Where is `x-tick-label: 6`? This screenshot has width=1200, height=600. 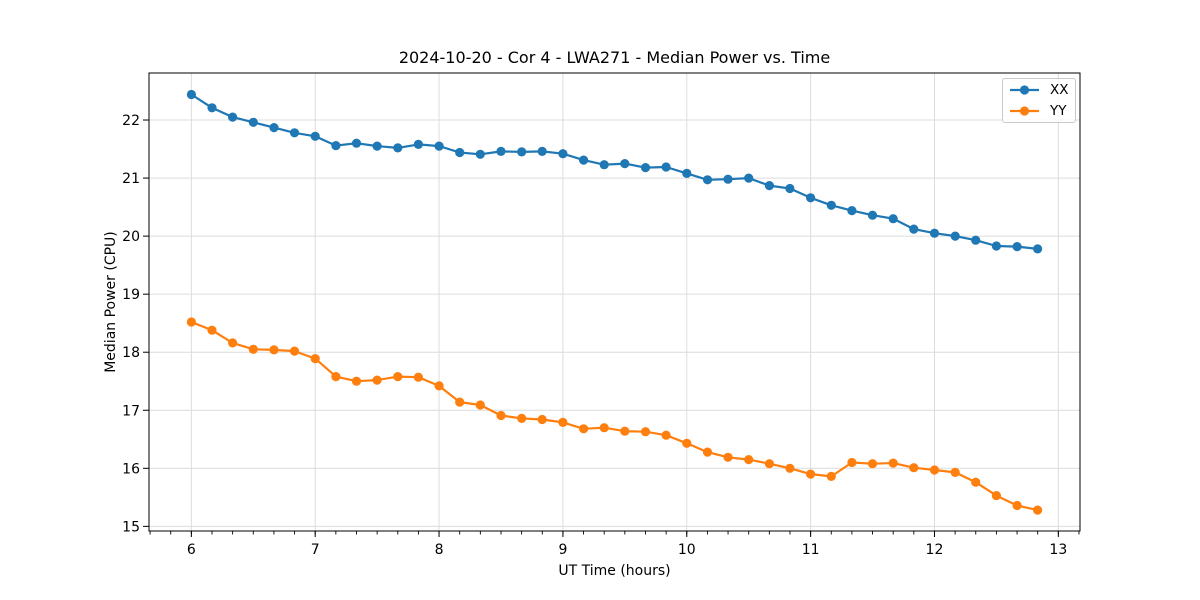 x-tick-label: 6 is located at coordinates (191, 550).